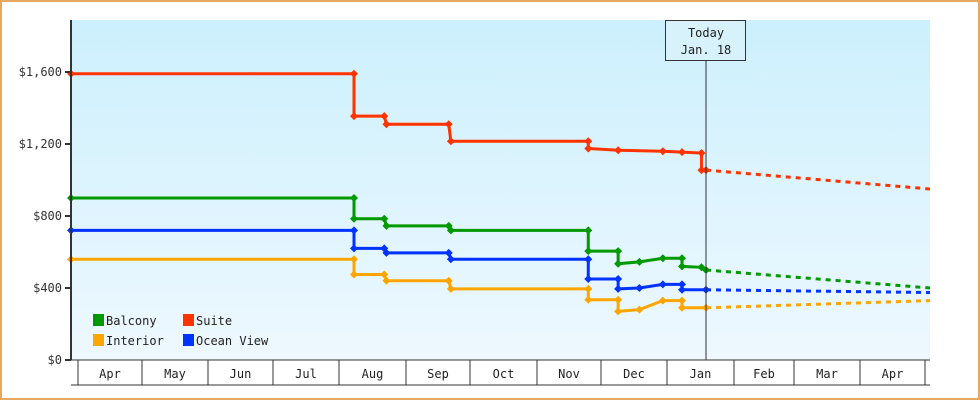 The image size is (980, 400). Describe the element at coordinates (135, 341) in the screenshot. I see `legend-label: Interior` at that location.